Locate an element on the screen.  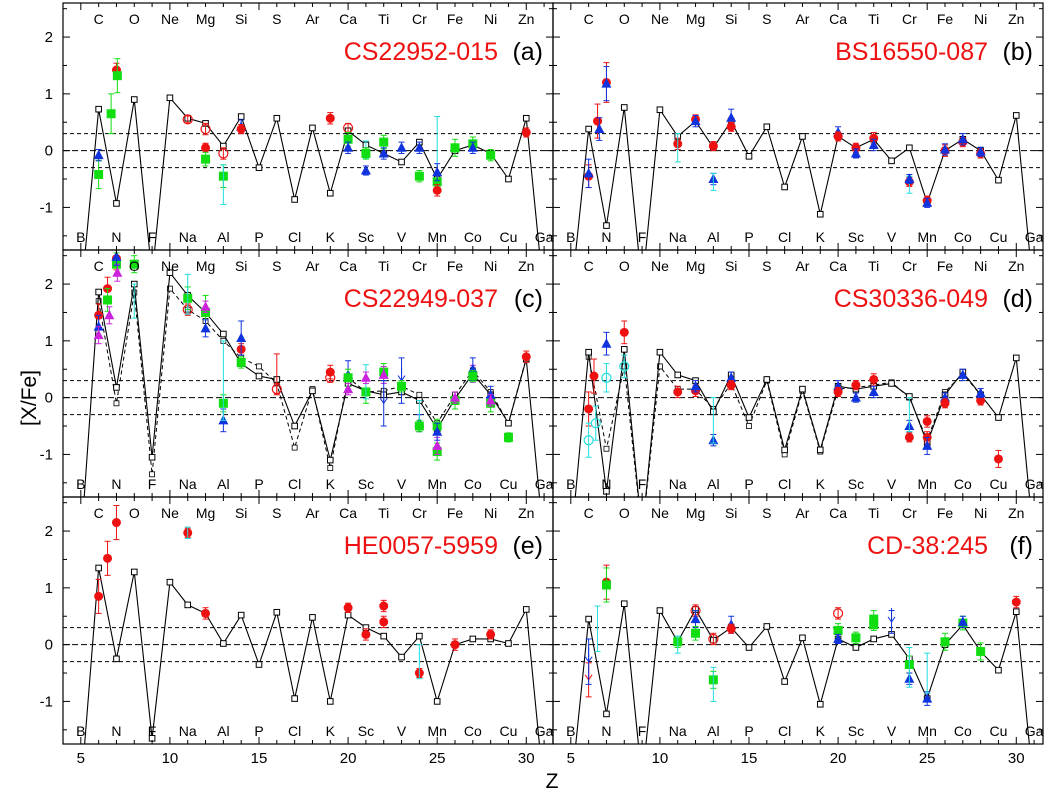
element-label-bottom: Cu is located at coordinates (509, 484).